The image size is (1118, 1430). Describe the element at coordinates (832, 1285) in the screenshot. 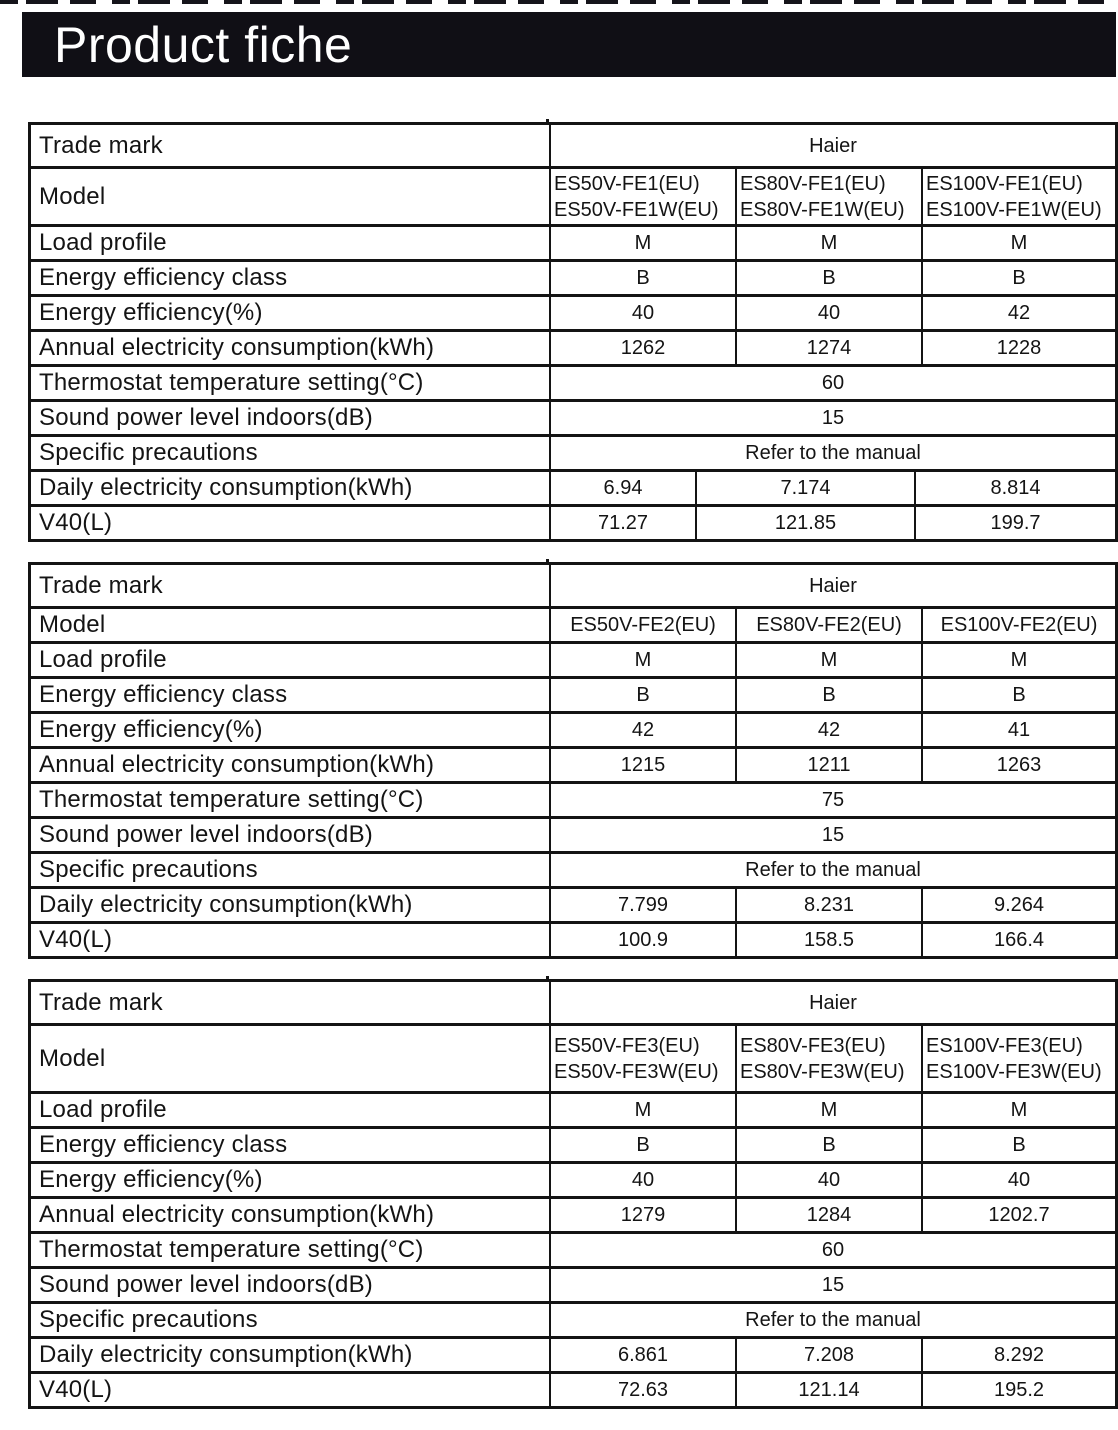

I see `value-cell: 15` at that location.